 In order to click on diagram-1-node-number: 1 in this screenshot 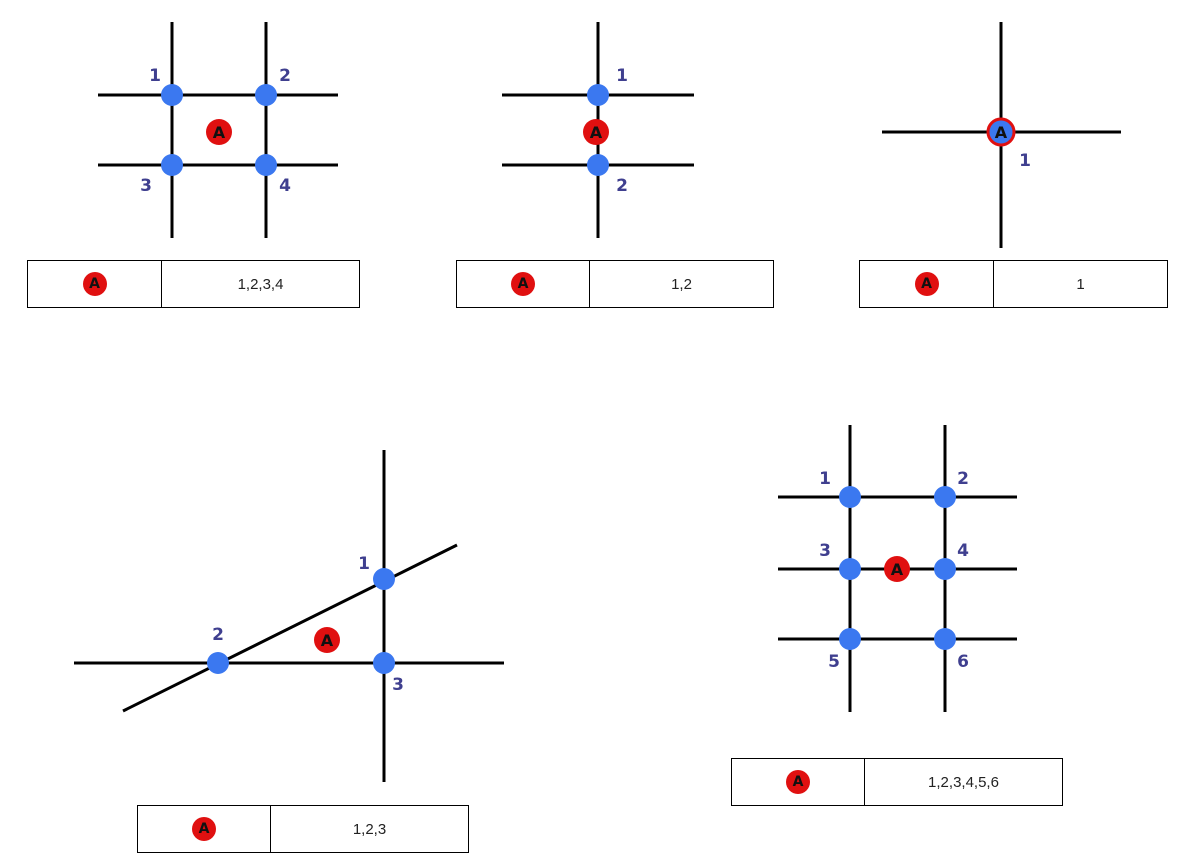, I will do `click(155, 76)`.